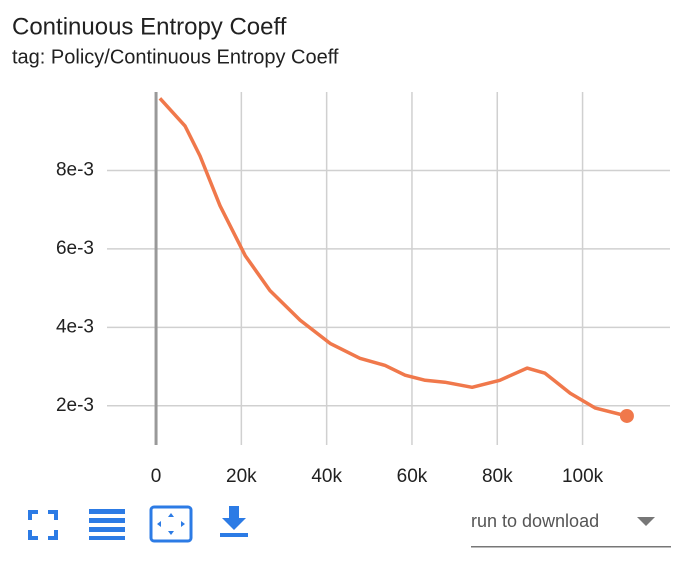 This screenshot has height=570, width=688. Describe the element at coordinates (171, 524) in the screenshot. I see `fit-domain-button` at that location.